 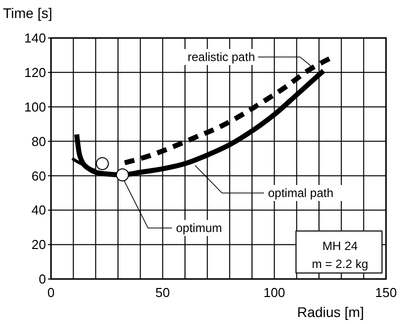 I want to click on x-axis-title: Radius [m], so click(x=330, y=312).